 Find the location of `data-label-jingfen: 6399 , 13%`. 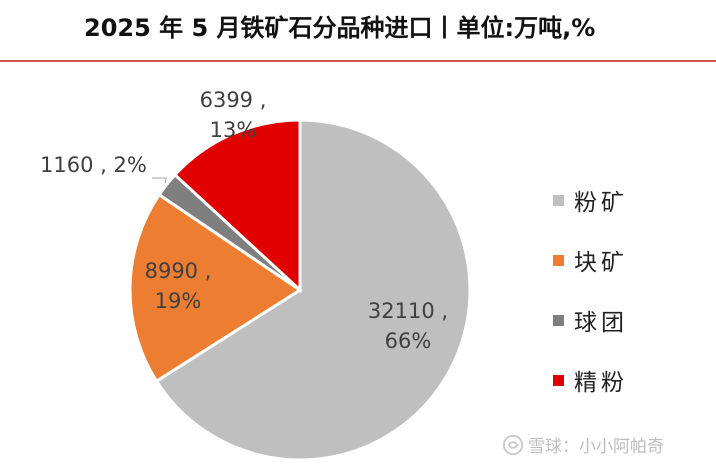

data-label-jingfen: 6399 , 13% is located at coordinates (233, 115).